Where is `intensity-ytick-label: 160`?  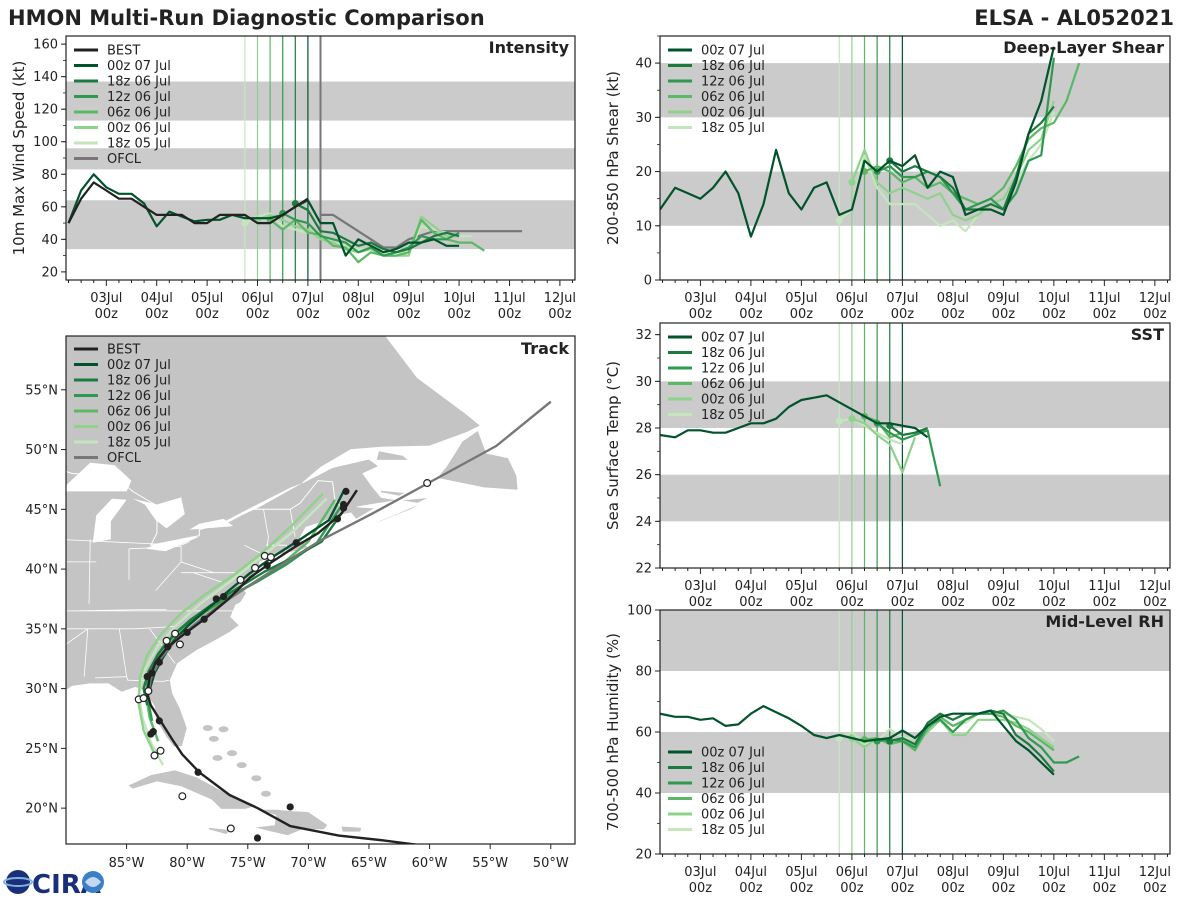
intensity-ytick-label: 160 is located at coordinates (45, 45).